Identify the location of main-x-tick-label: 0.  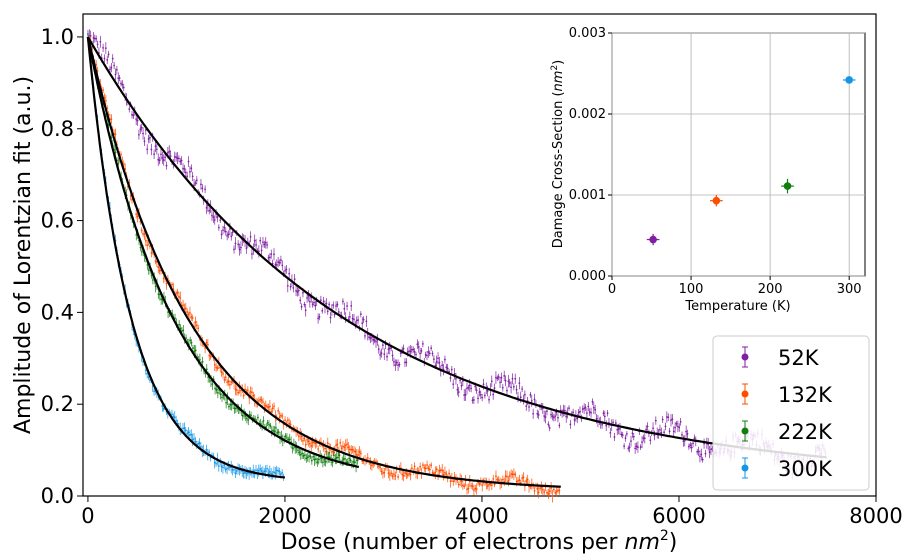
(87, 516).